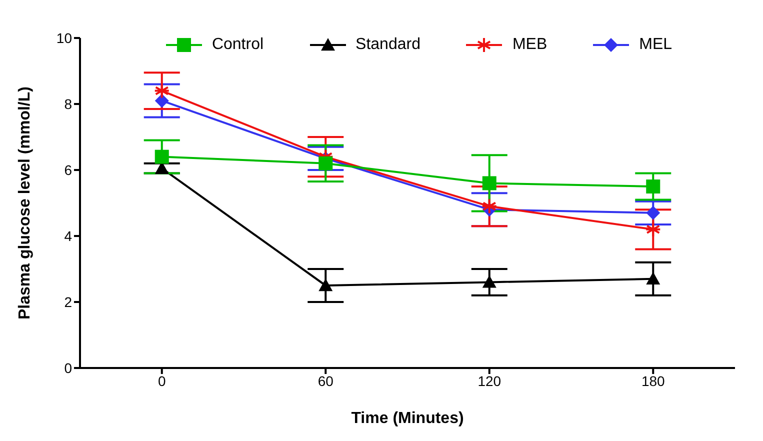 This screenshot has width=763, height=441. I want to click on y-tick-label: 10, so click(64, 38).